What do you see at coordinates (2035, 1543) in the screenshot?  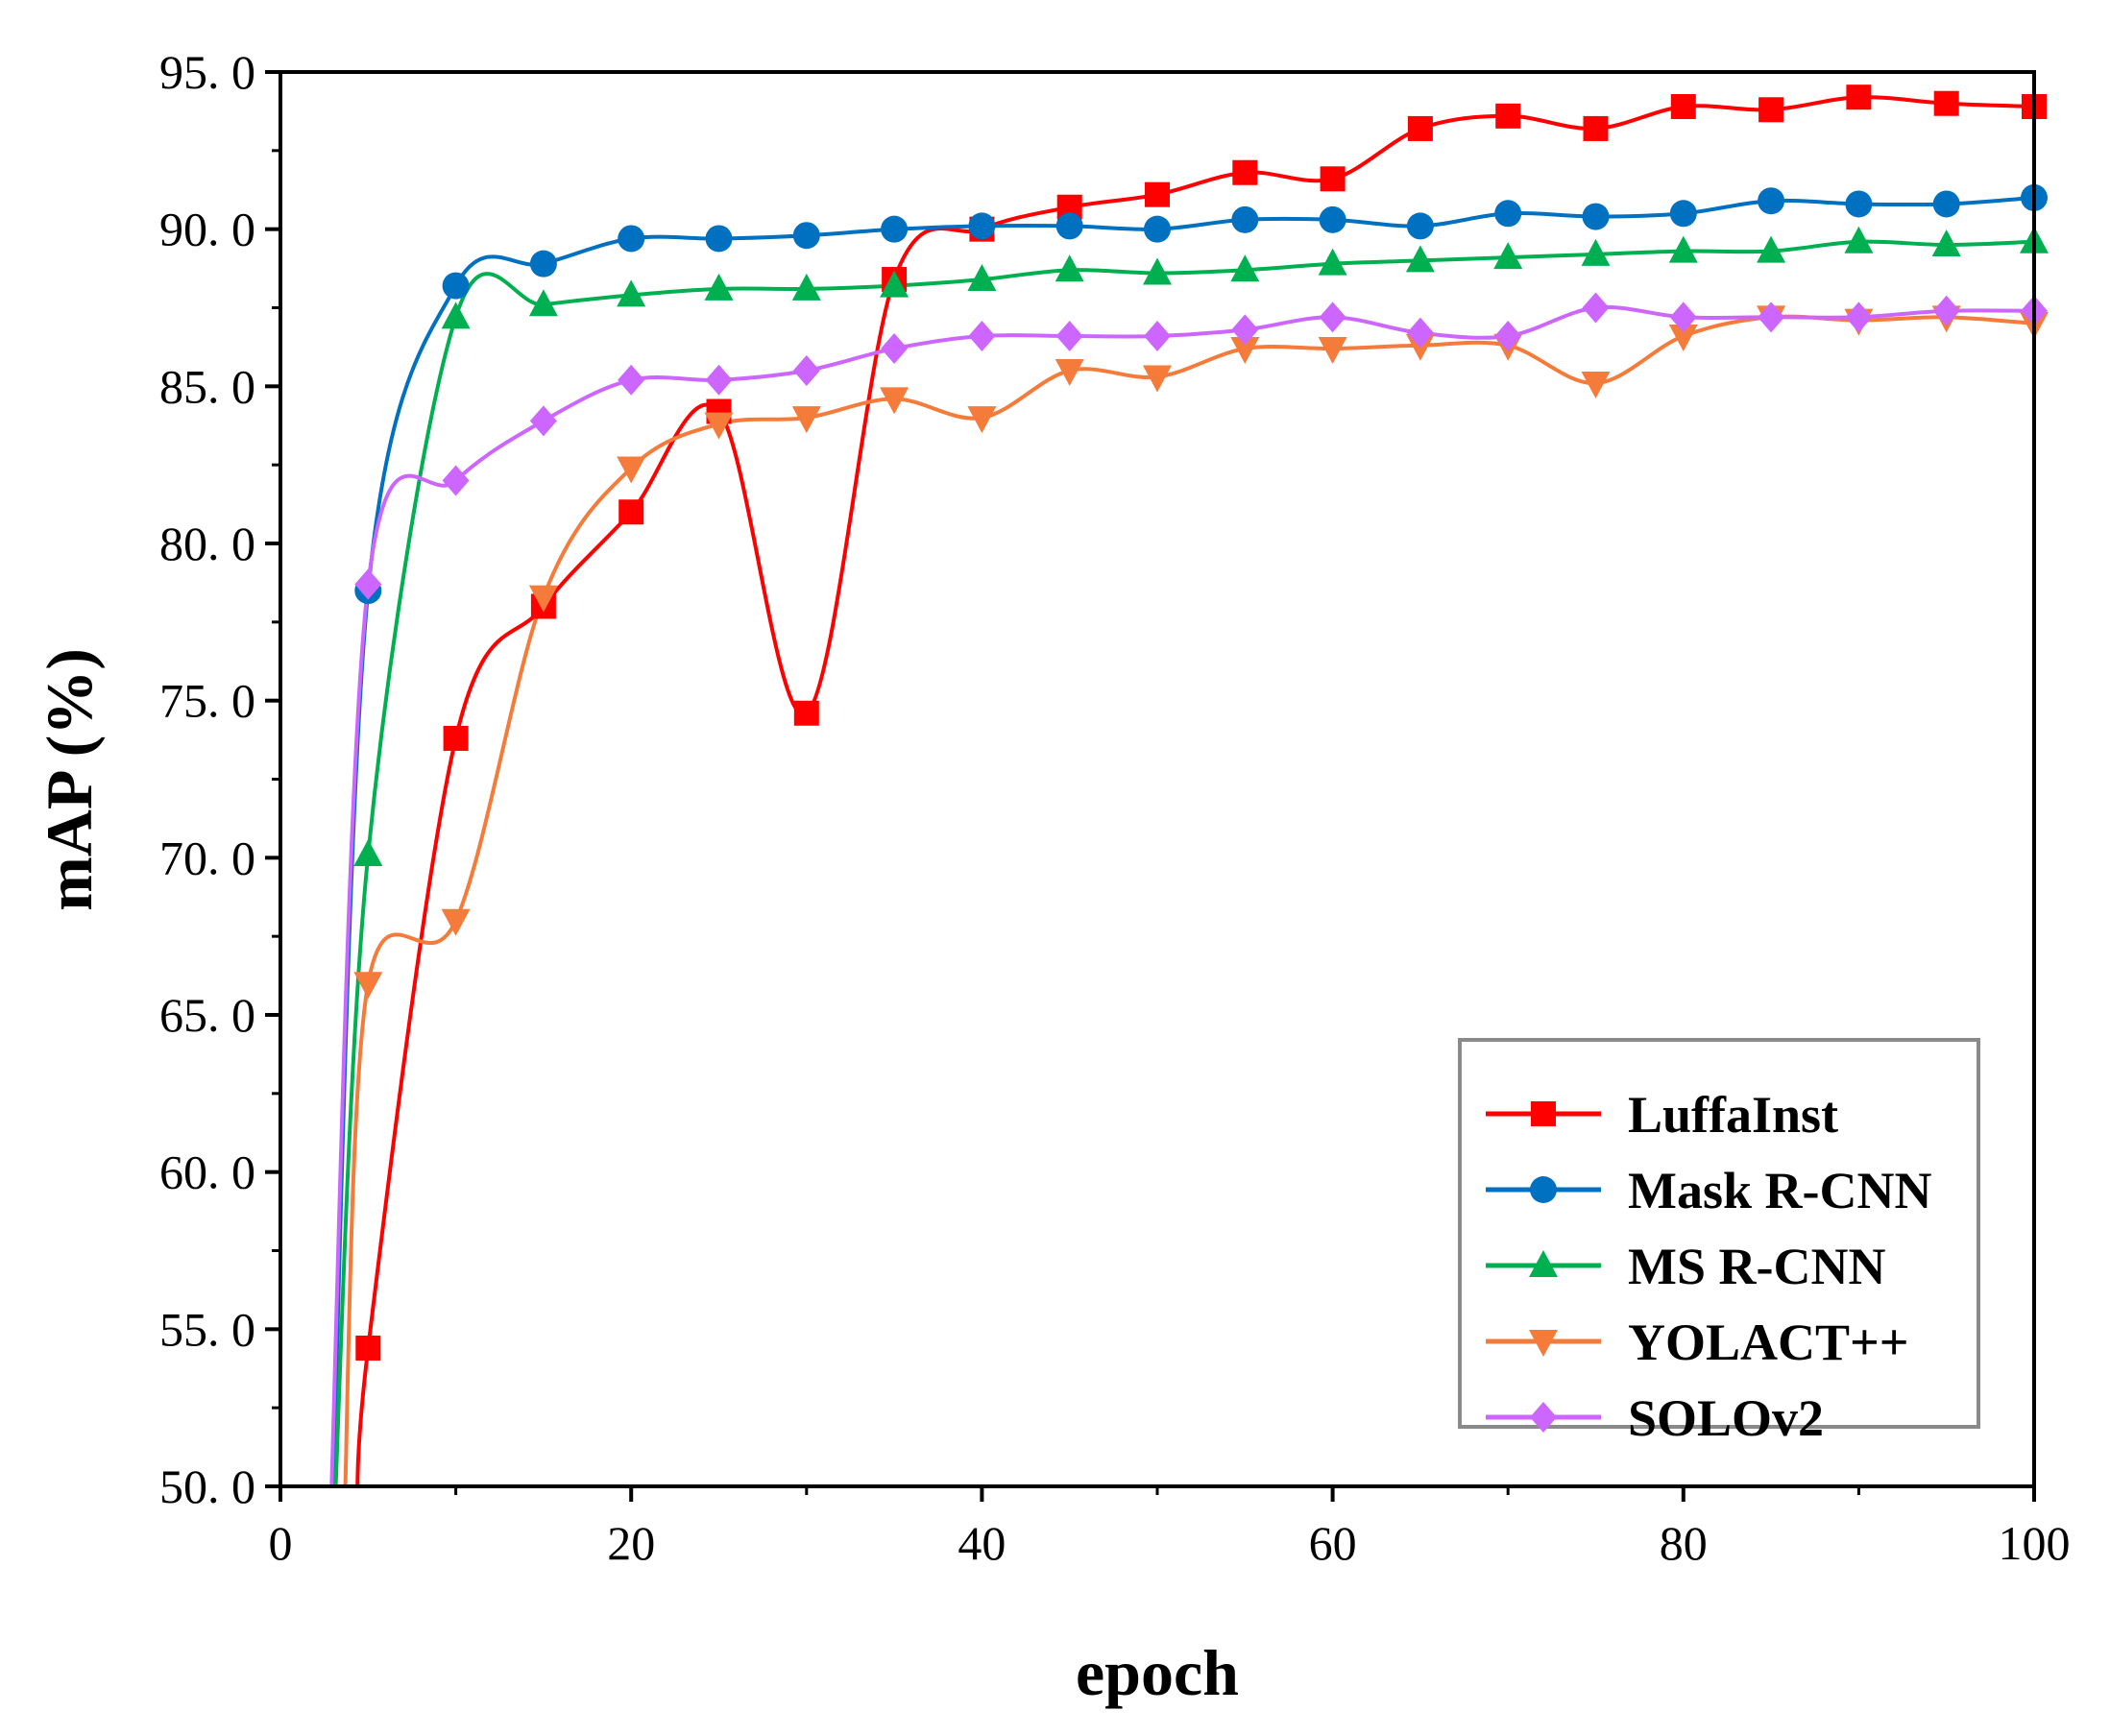 I see `x-tick-label: 100` at bounding box center [2035, 1543].